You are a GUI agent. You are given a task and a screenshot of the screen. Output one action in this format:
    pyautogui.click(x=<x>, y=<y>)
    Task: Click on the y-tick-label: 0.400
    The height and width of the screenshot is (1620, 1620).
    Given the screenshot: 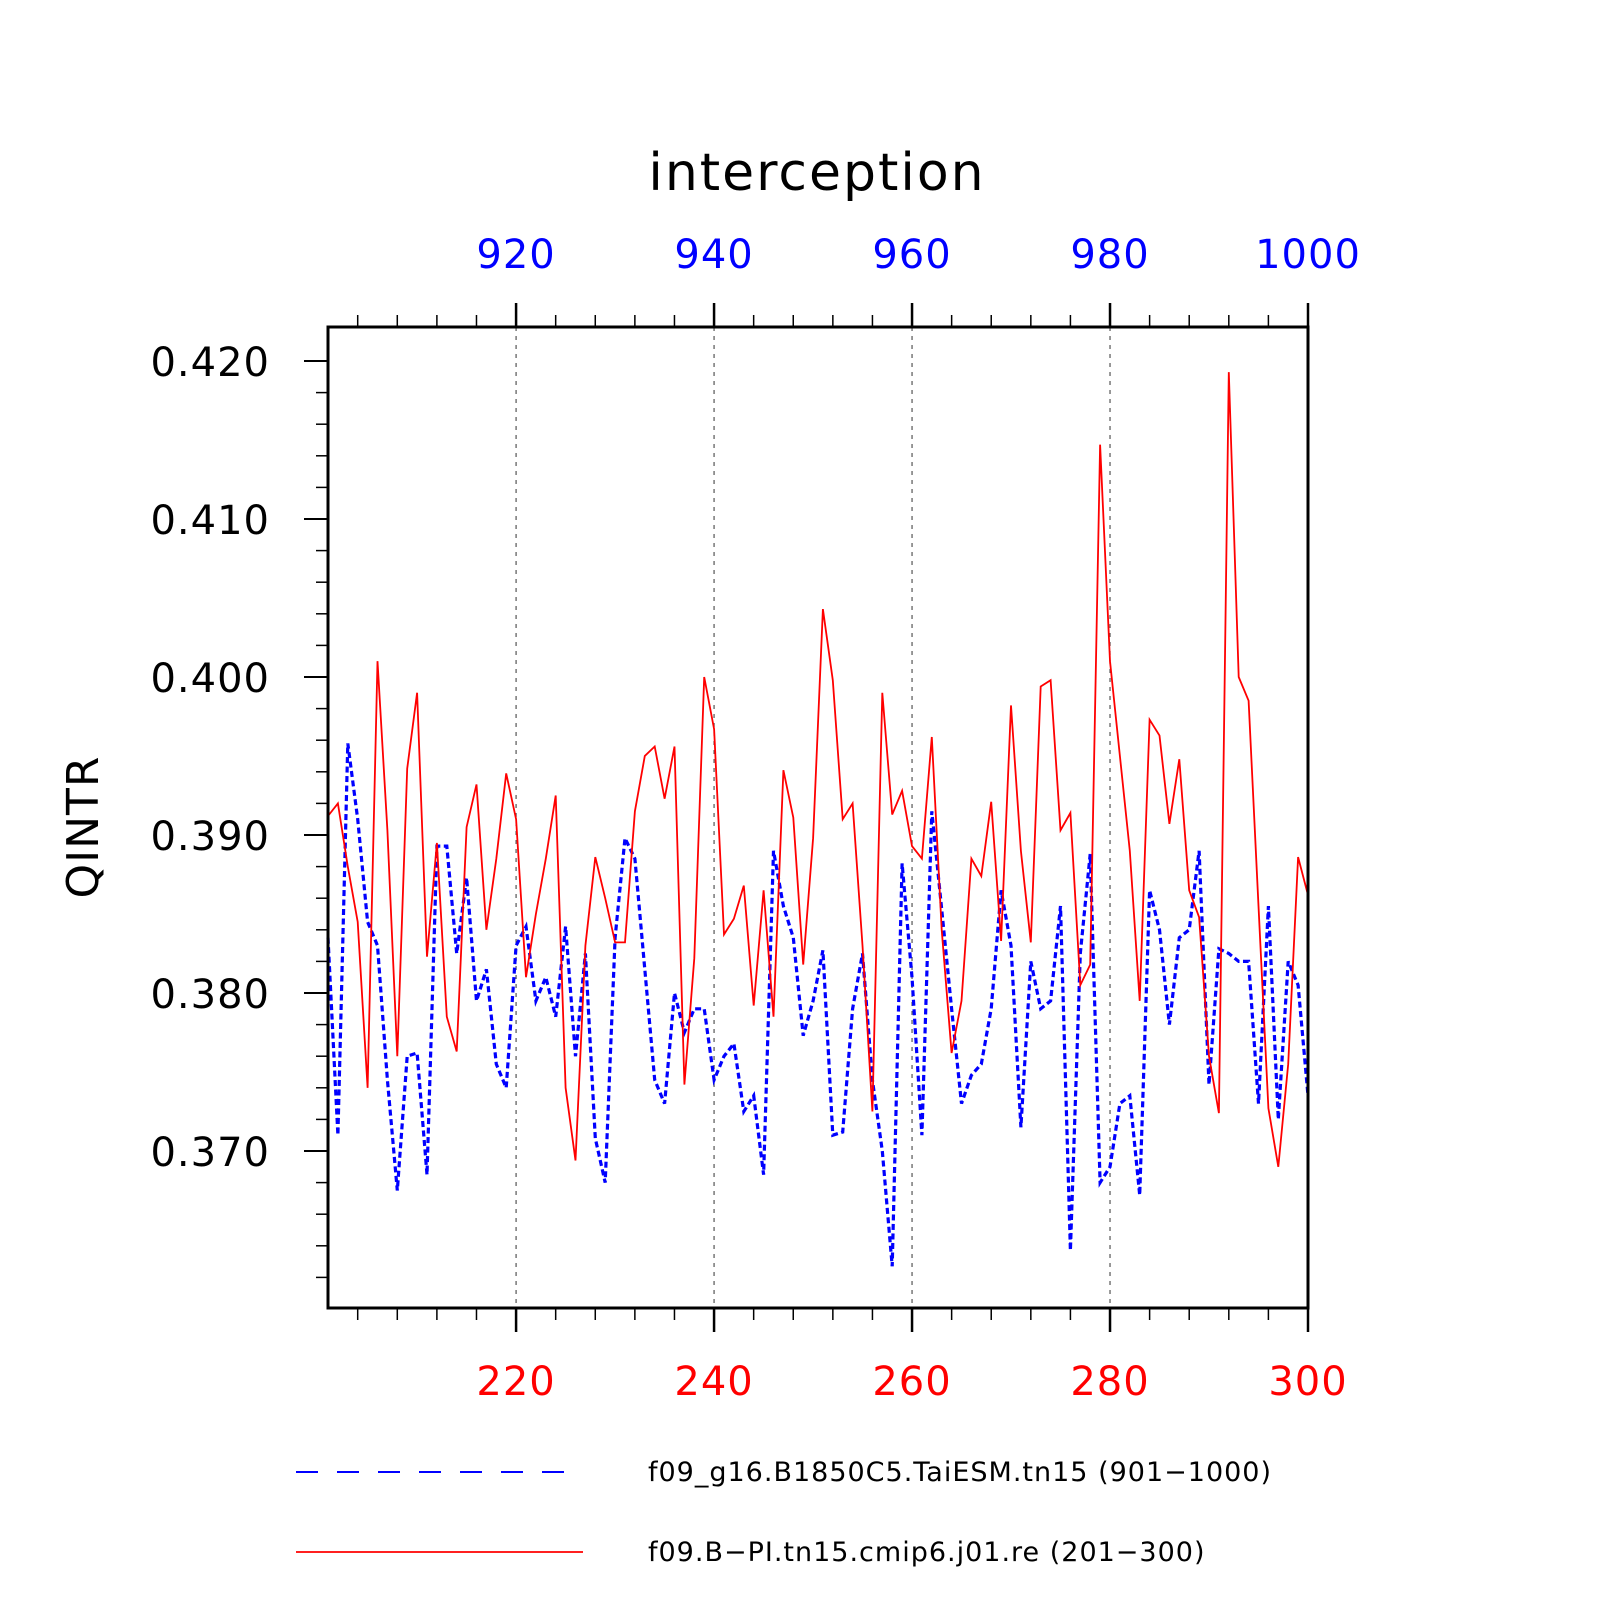 What is the action you would take?
    pyautogui.click(x=210, y=679)
    